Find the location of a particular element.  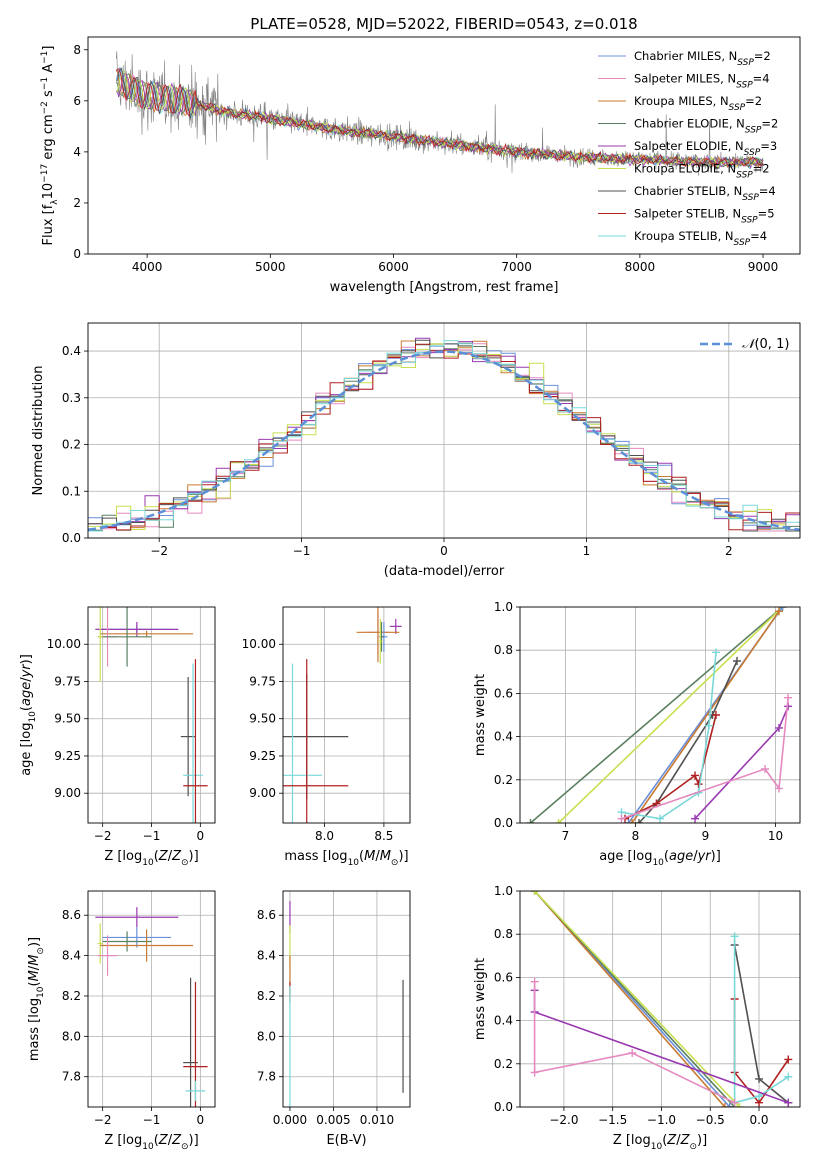

x-tick-label: 0 is located at coordinates (444, 551).